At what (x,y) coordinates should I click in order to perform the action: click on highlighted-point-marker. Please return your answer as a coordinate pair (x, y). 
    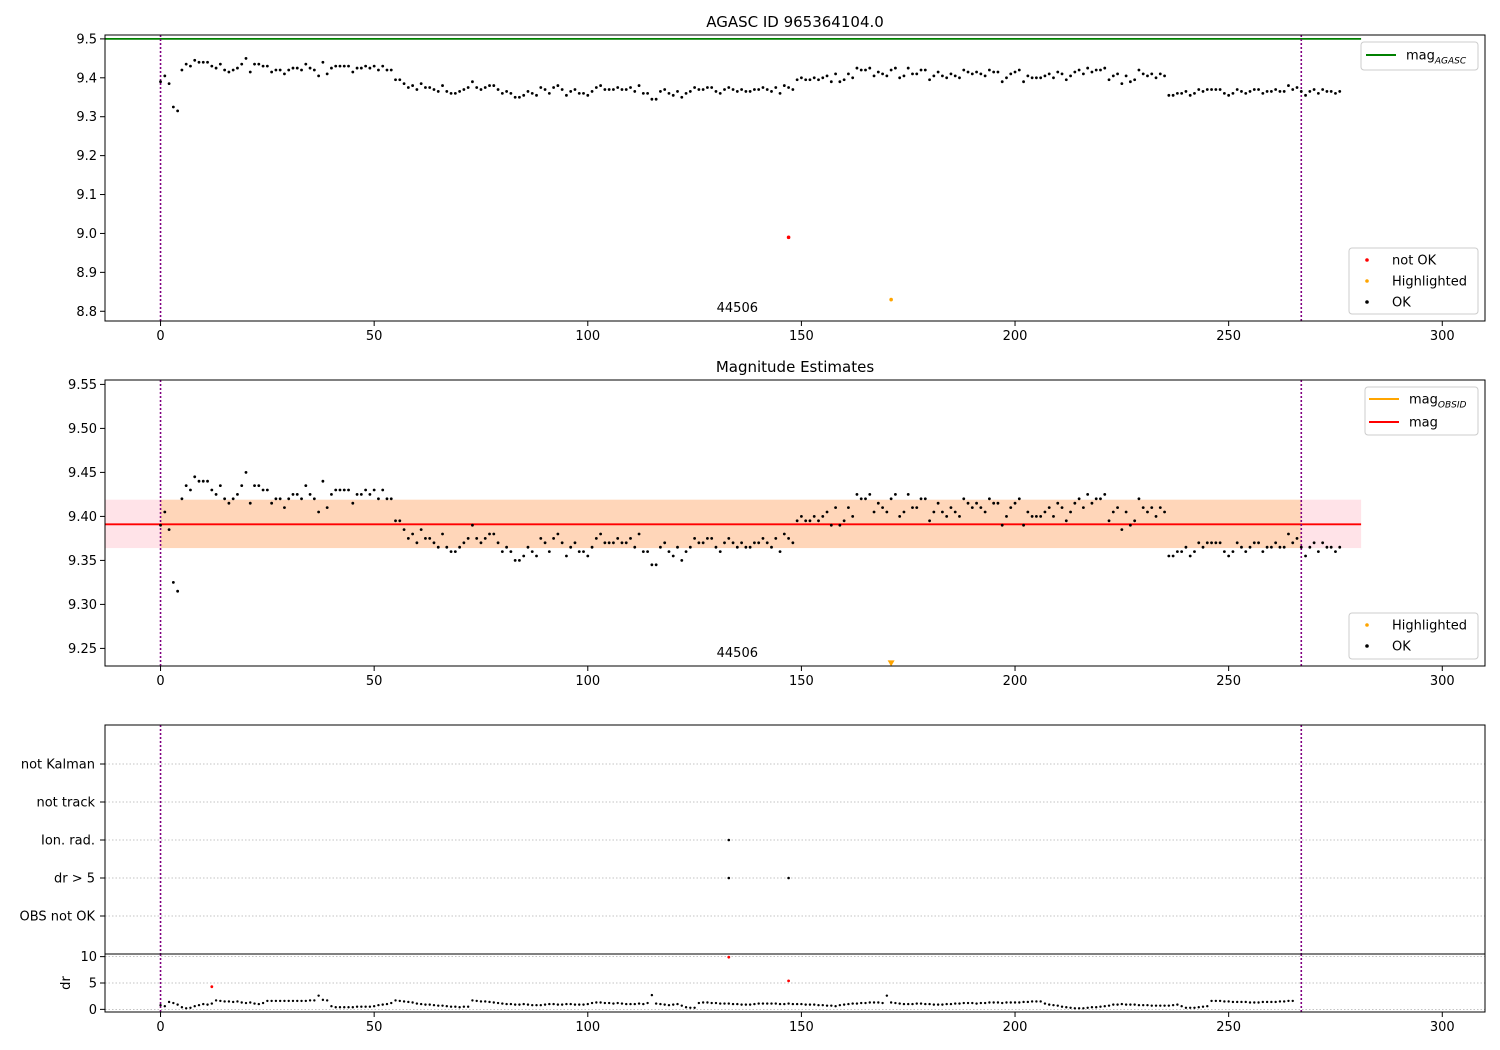
    Looking at the image, I should click on (891, 663).